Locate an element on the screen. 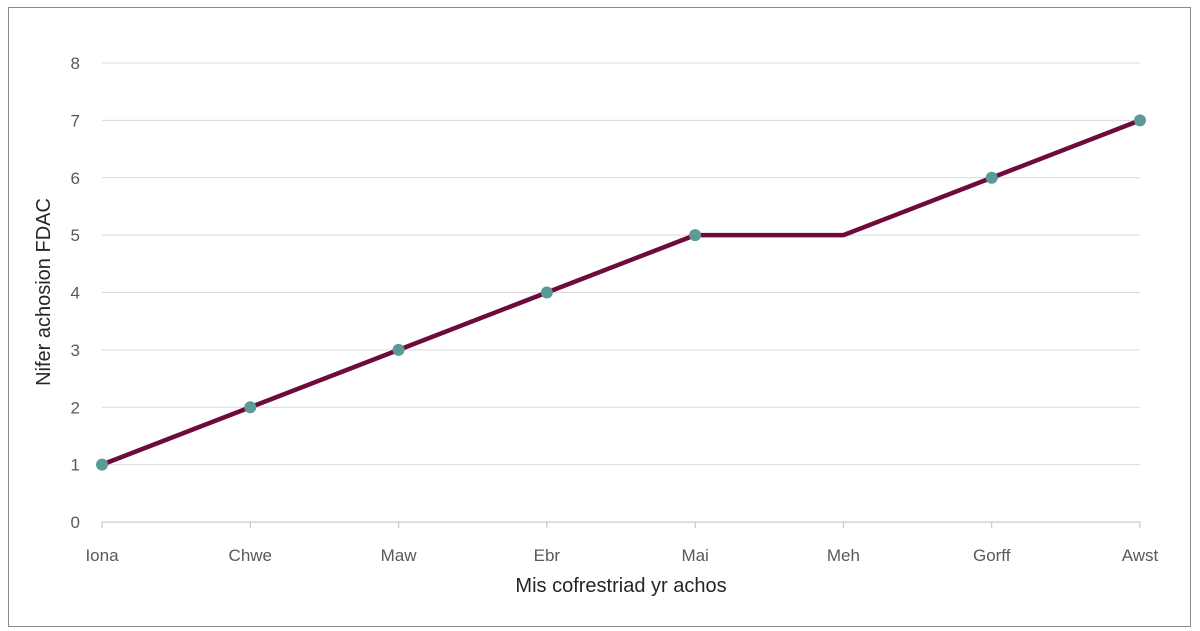 The image size is (1200, 631). x-tick-label: Gorff is located at coordinates (992, 555).